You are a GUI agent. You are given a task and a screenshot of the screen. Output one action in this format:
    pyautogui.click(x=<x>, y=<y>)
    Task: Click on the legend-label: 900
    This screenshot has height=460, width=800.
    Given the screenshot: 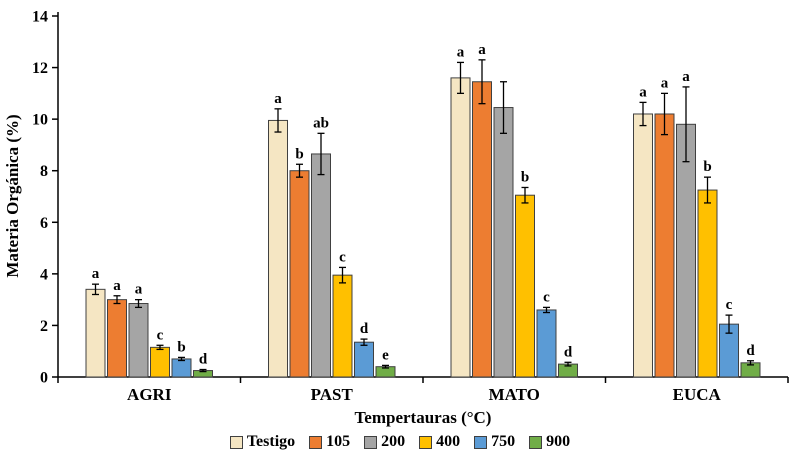 What is the action you would take?
    pyautogui.click(x=558, y=441)
    